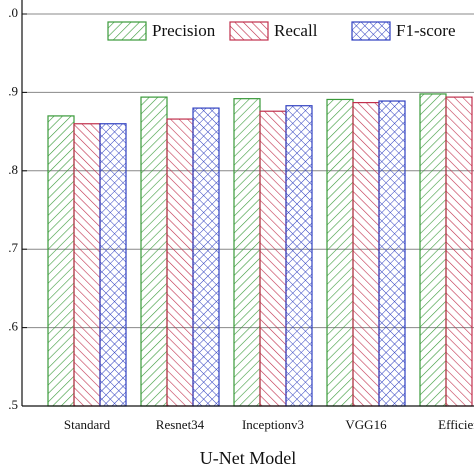  I want to click on y-tick-label: .9, so click(13, 90).